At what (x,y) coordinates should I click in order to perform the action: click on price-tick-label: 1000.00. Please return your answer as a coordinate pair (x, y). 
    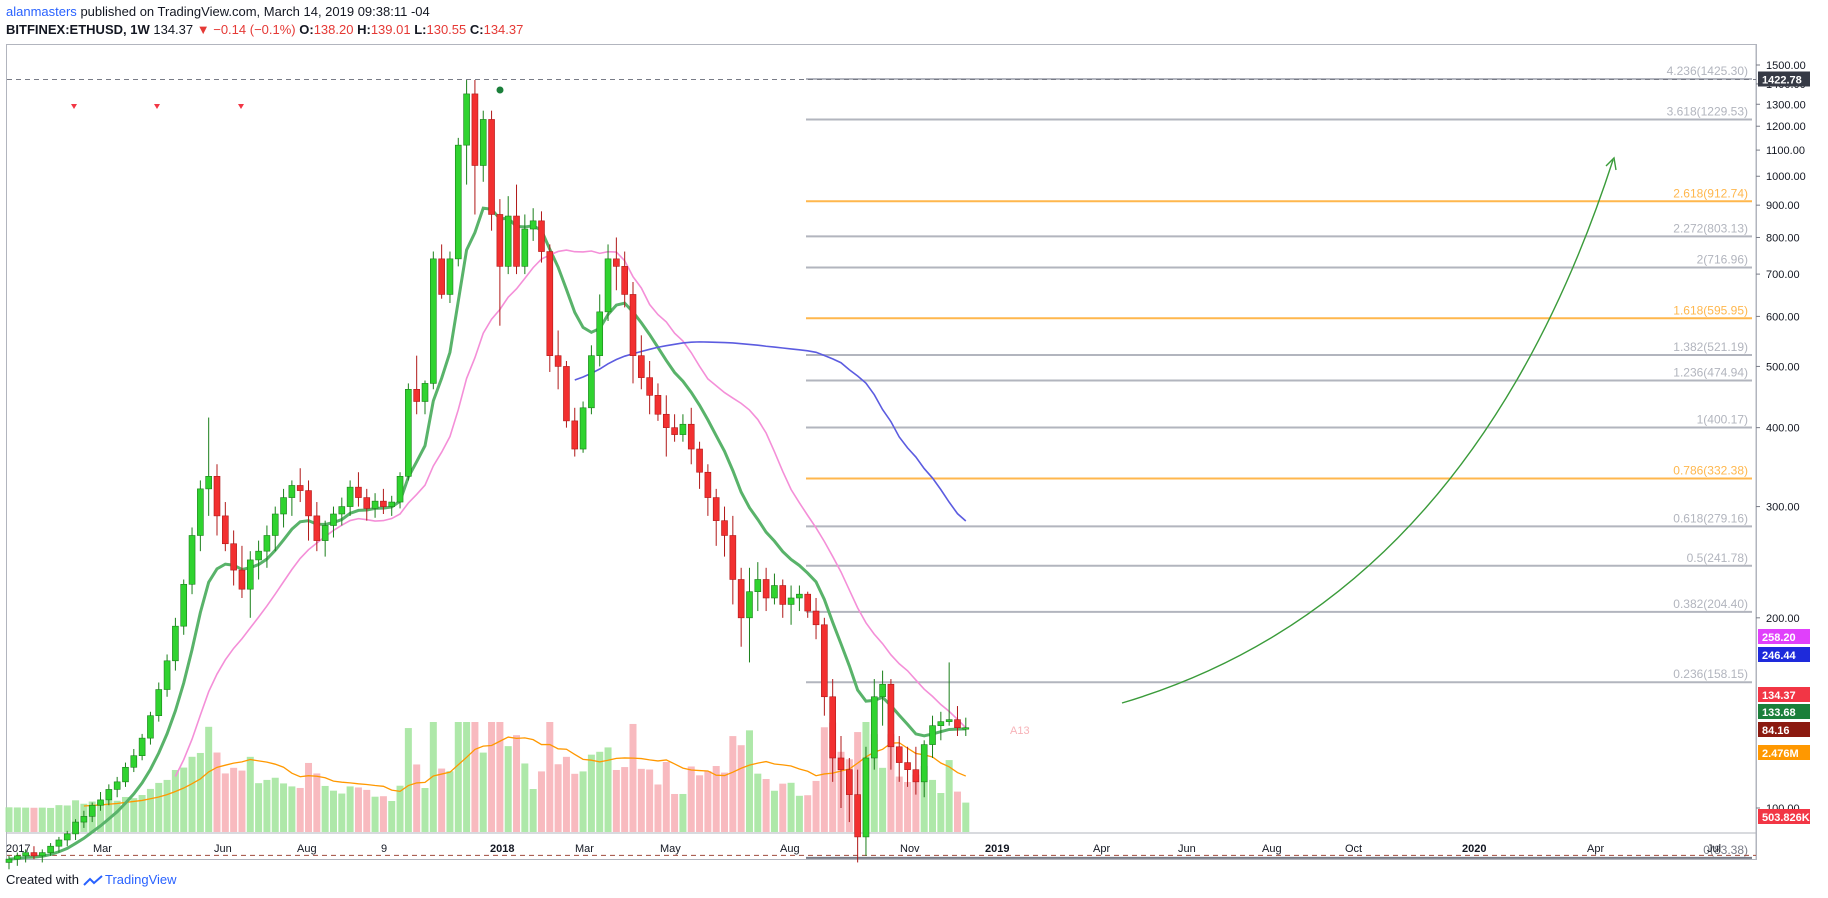
    Looking at the image, I should click on (1786, 177).